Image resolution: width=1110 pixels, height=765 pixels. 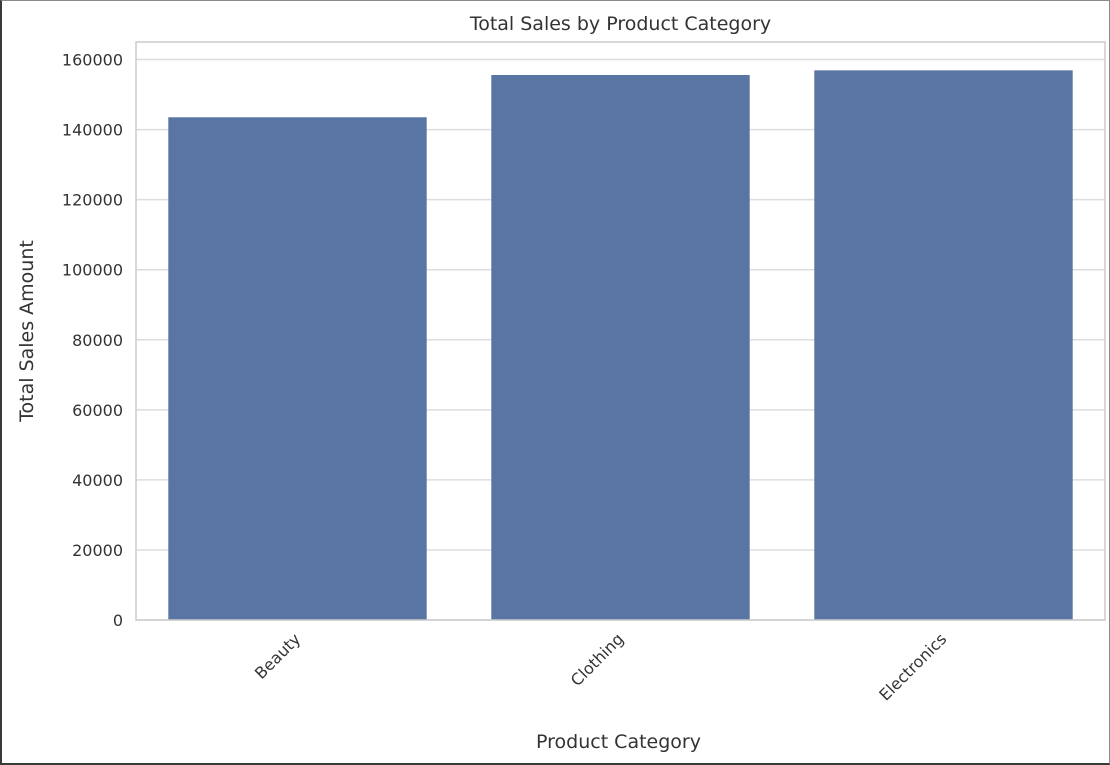 What do you see at coordinates (92, 130) in the screenshot?
I see `y-tick-label: 140000` at bounding box center [92, 130].